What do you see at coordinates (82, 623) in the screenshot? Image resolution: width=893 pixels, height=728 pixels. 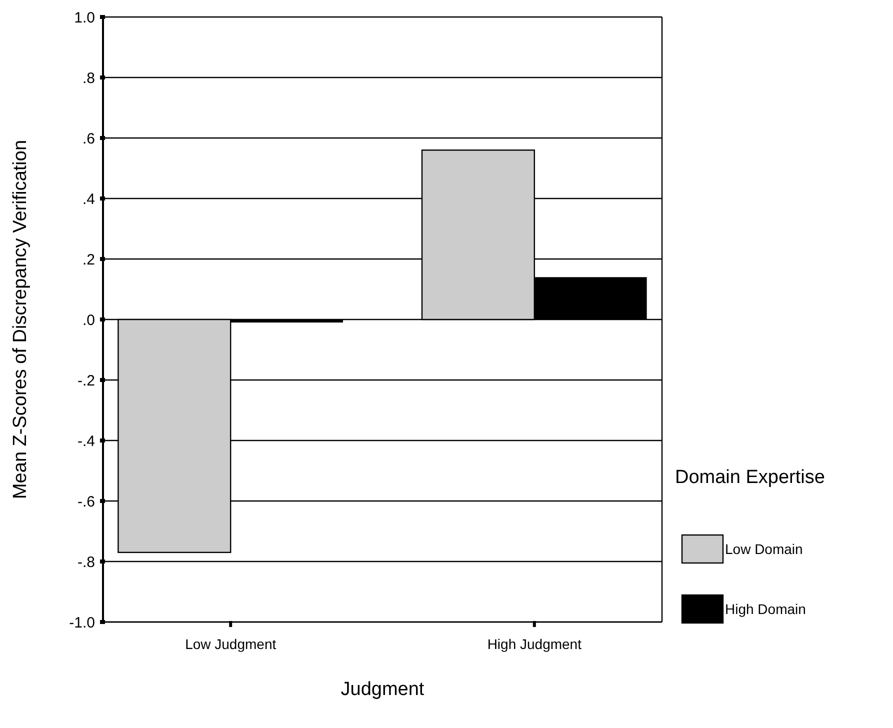 I see `y-tick-label: -1.0` at bounding box center [82, 623].